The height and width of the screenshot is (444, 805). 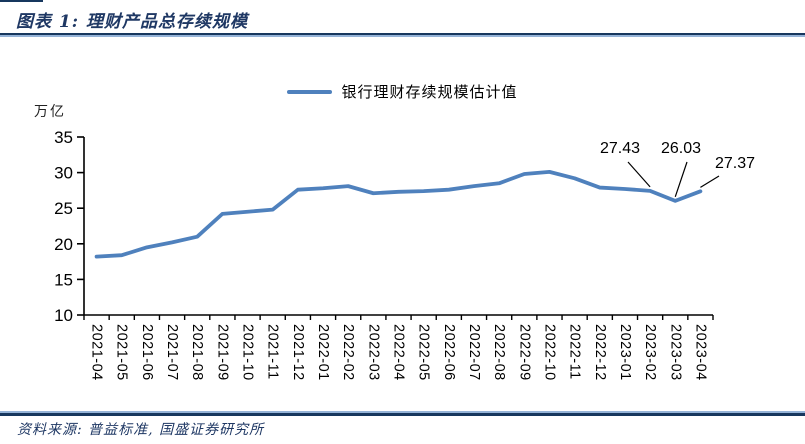 I want to click on annotation-label: 26.03, so click(x=681, y=148).